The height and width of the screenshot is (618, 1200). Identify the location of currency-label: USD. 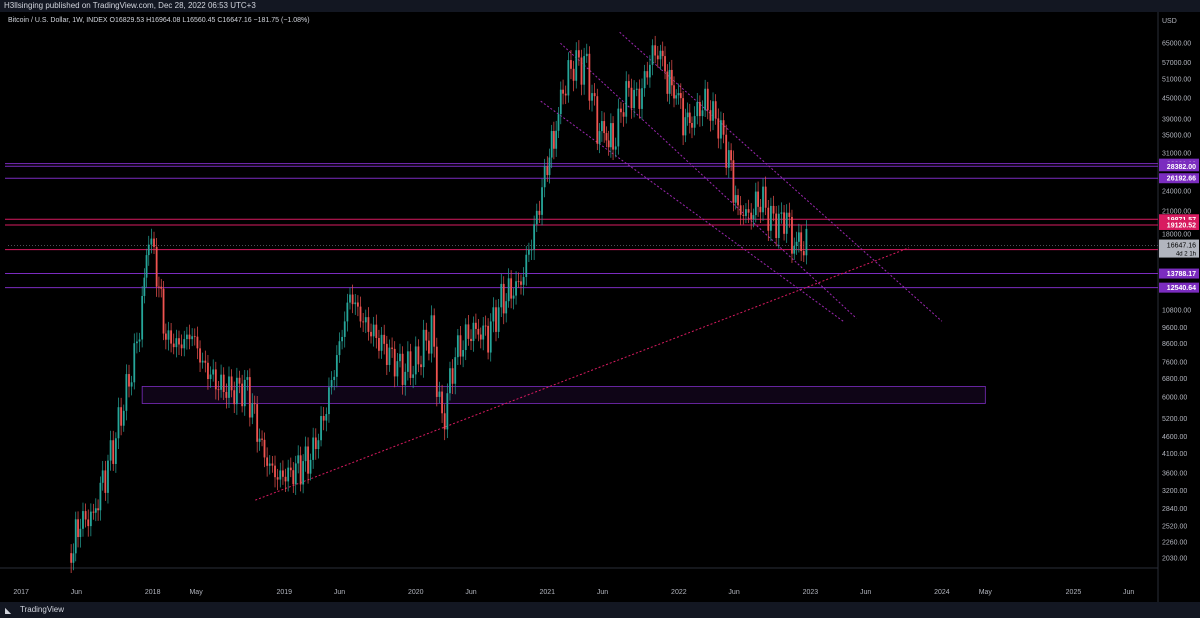
(1169, 21).